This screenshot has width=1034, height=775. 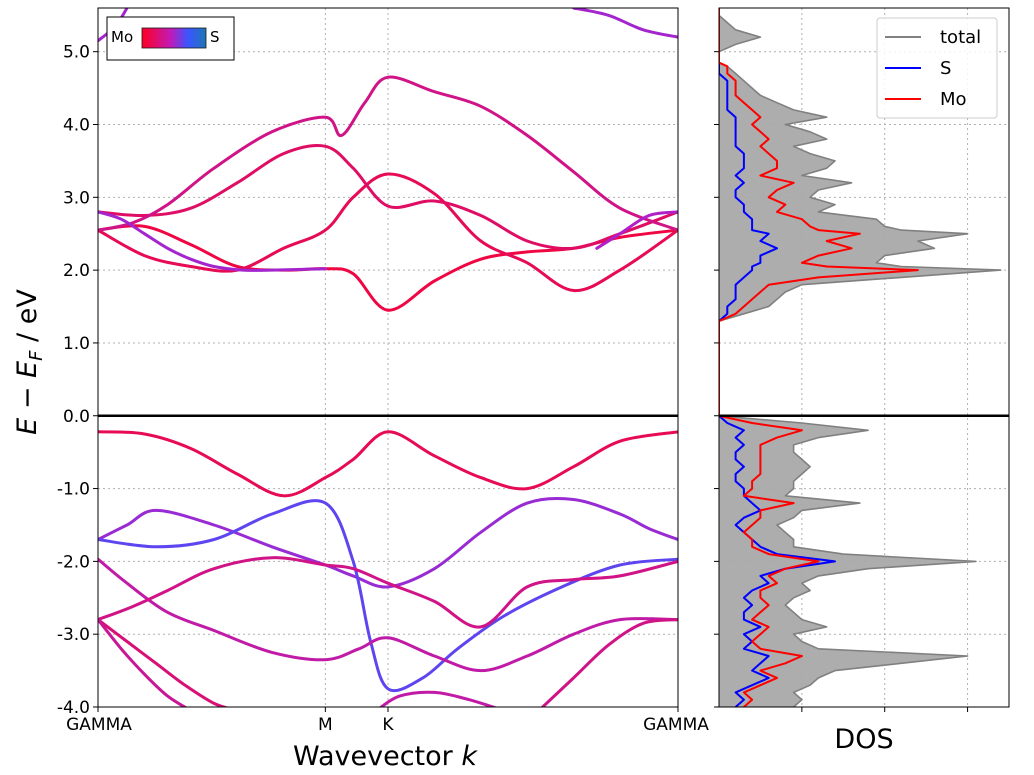 What do you see at coordinates (863, 739) in the screenshot?
I see `dos-x-axis-label: DOS` at bounding box center [863, 739].